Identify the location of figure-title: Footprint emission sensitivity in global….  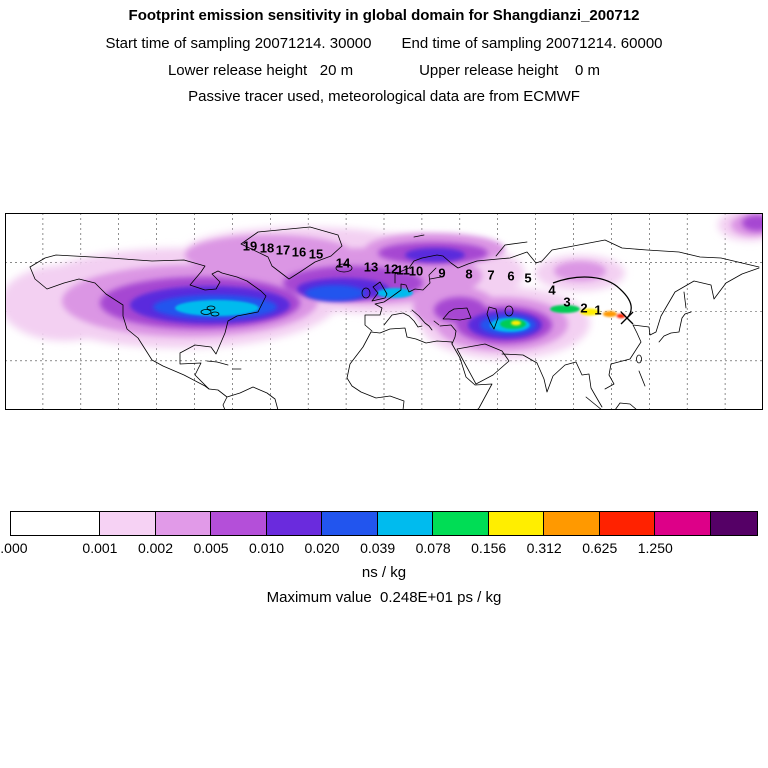
(384, 15).